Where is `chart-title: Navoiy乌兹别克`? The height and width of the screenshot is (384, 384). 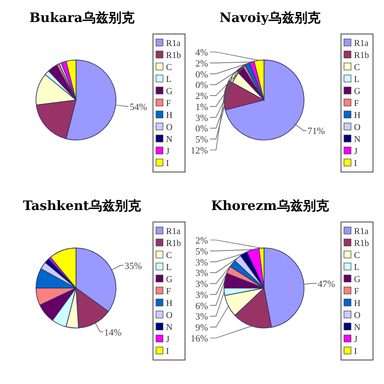
chart-title: Navoiy乌兹别克 is located at coordinates (270, 18).